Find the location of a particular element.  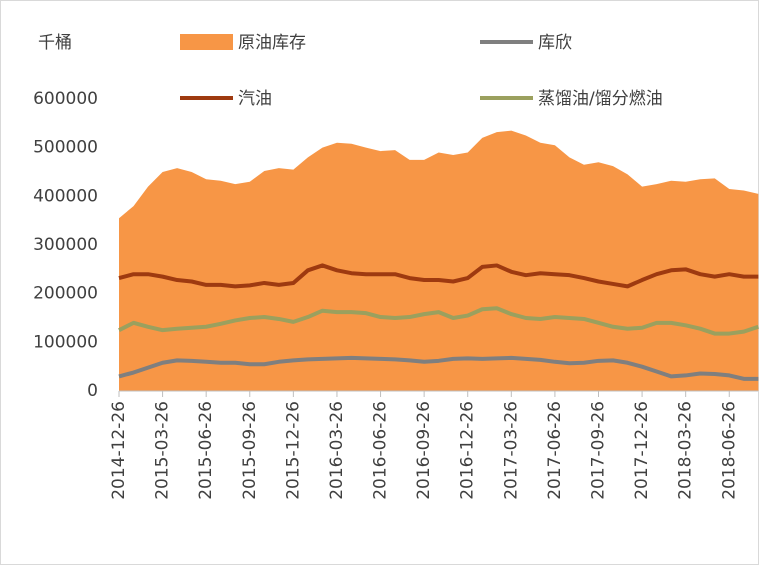

y-tick-label: 100000 is located at coordinates (65, 342).